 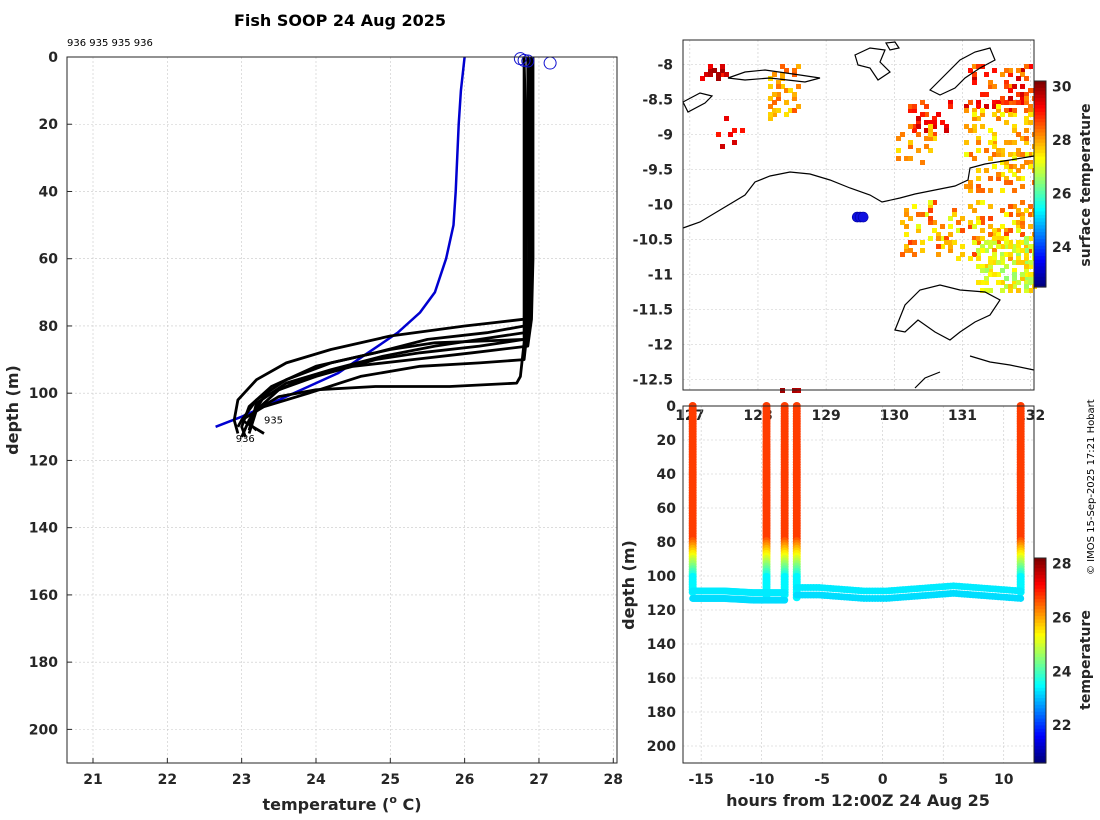 I want to click on section-x-tick-label: 5, so click(x=943, y=780).